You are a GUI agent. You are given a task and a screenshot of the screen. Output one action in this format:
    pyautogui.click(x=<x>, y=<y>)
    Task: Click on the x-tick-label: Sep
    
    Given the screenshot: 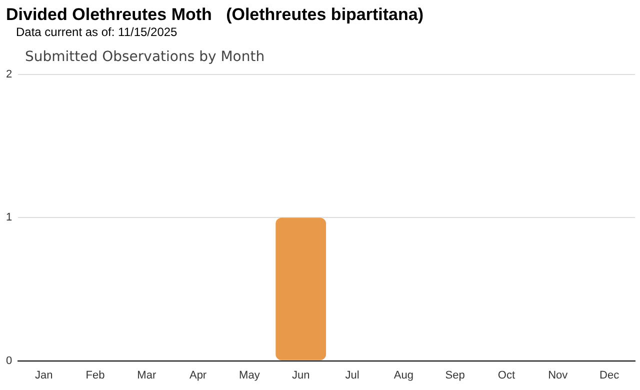 What is the action you would take?
    pyautogui.click(x=455, y=375)
    